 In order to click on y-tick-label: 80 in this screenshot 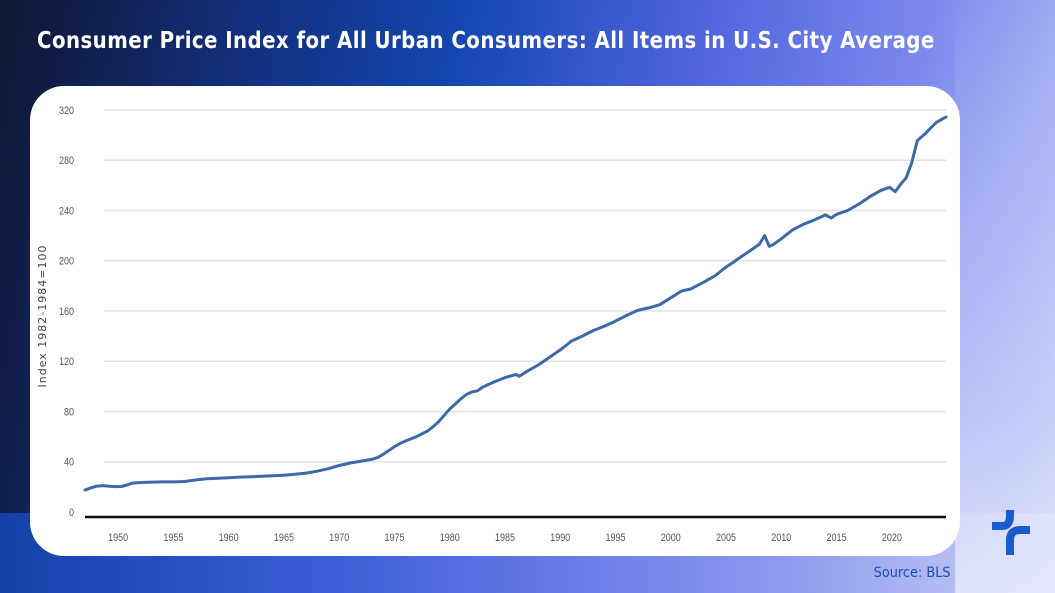, I will do `click(69, 413)`.